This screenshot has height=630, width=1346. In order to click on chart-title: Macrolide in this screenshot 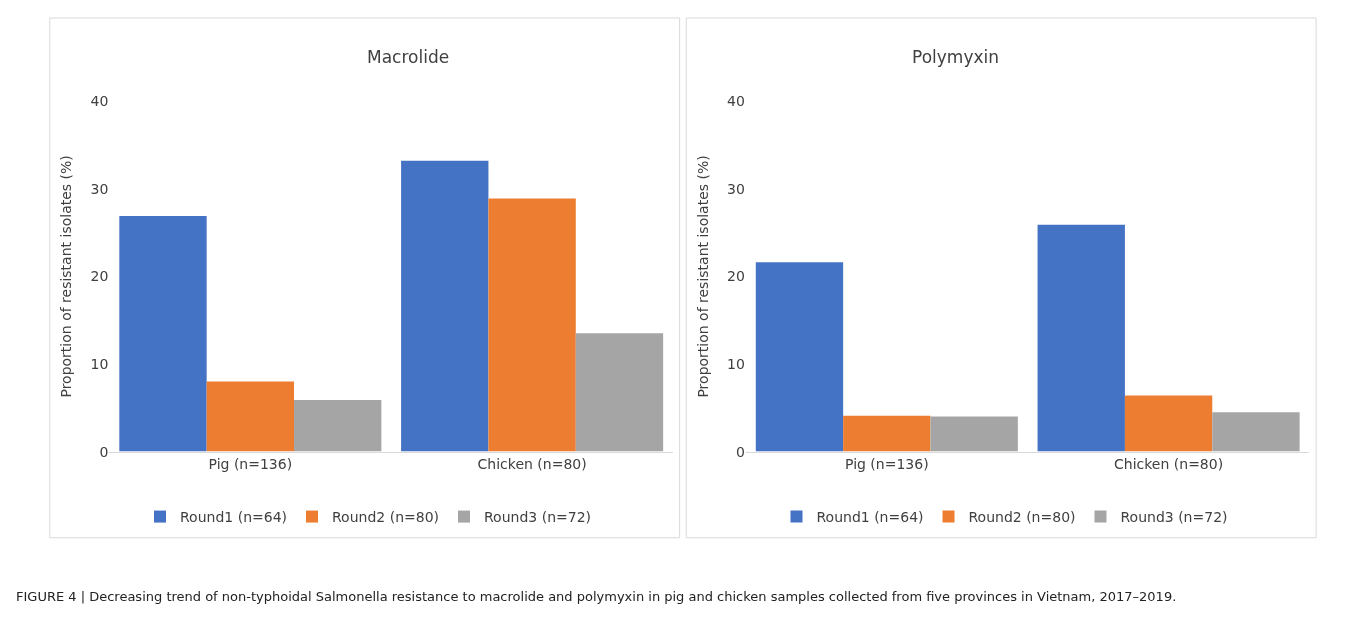, I will do `click(408, 57)`.